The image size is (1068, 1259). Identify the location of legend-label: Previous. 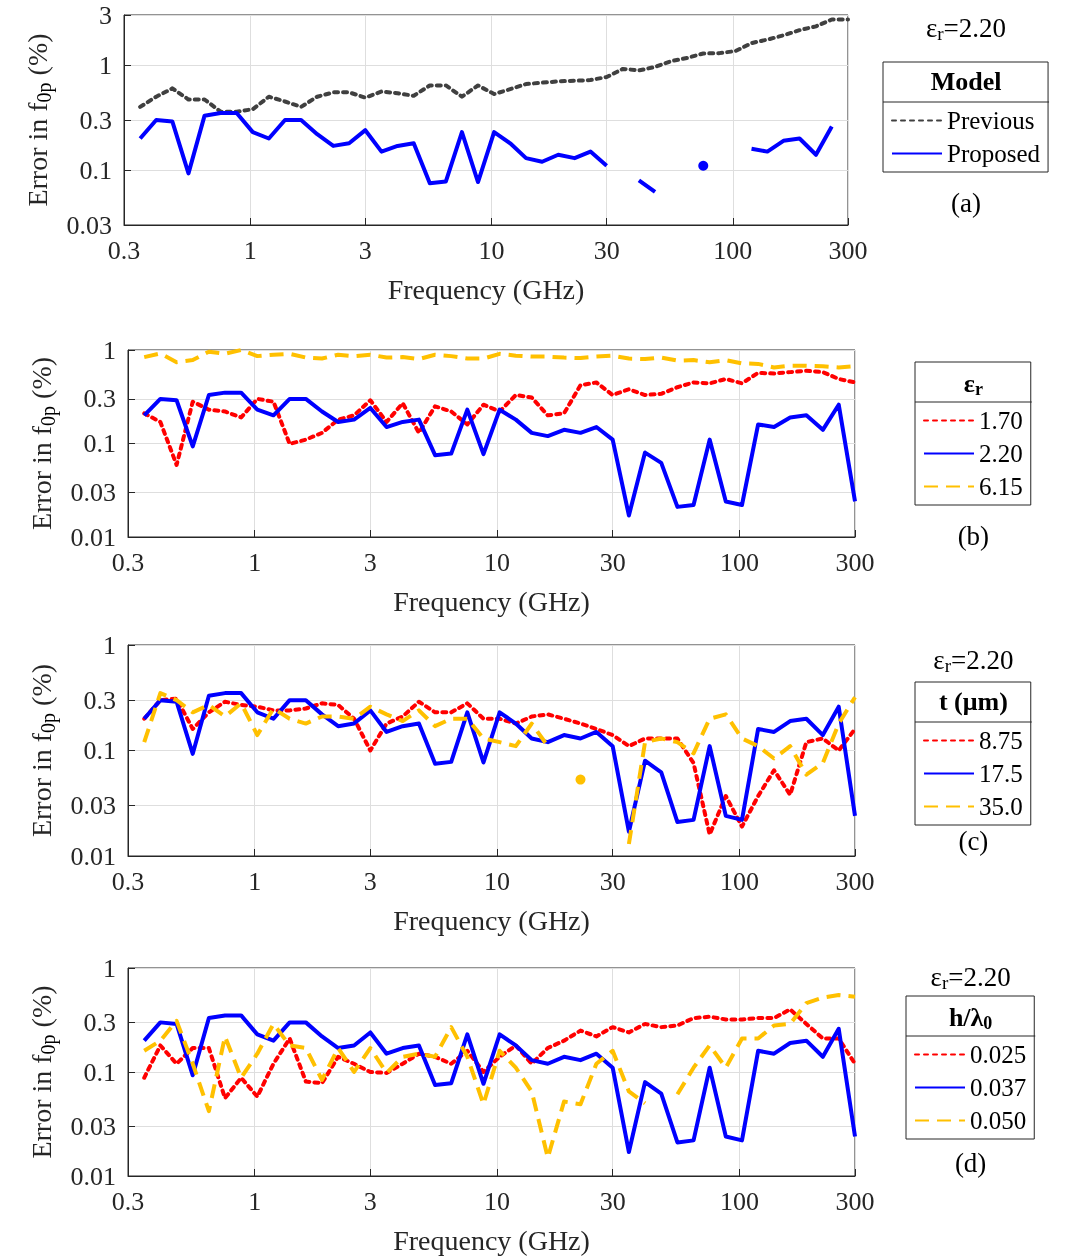
(991, 120).